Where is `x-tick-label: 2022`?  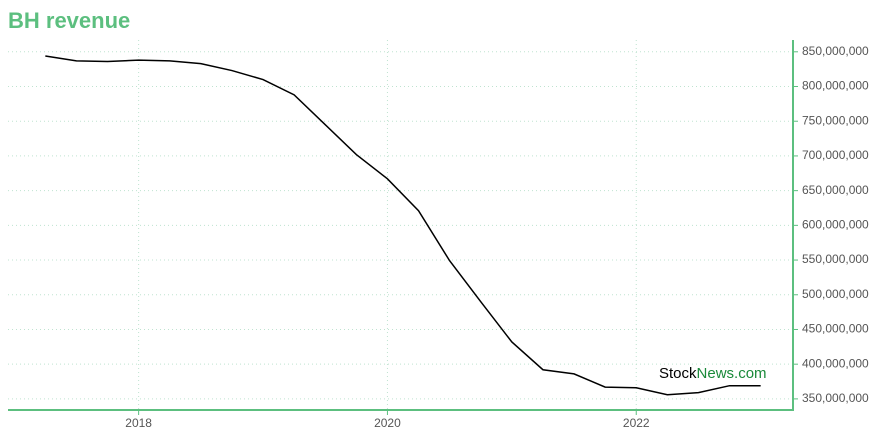 x-tick-label: 2022 is located at coordinates (636, 423).